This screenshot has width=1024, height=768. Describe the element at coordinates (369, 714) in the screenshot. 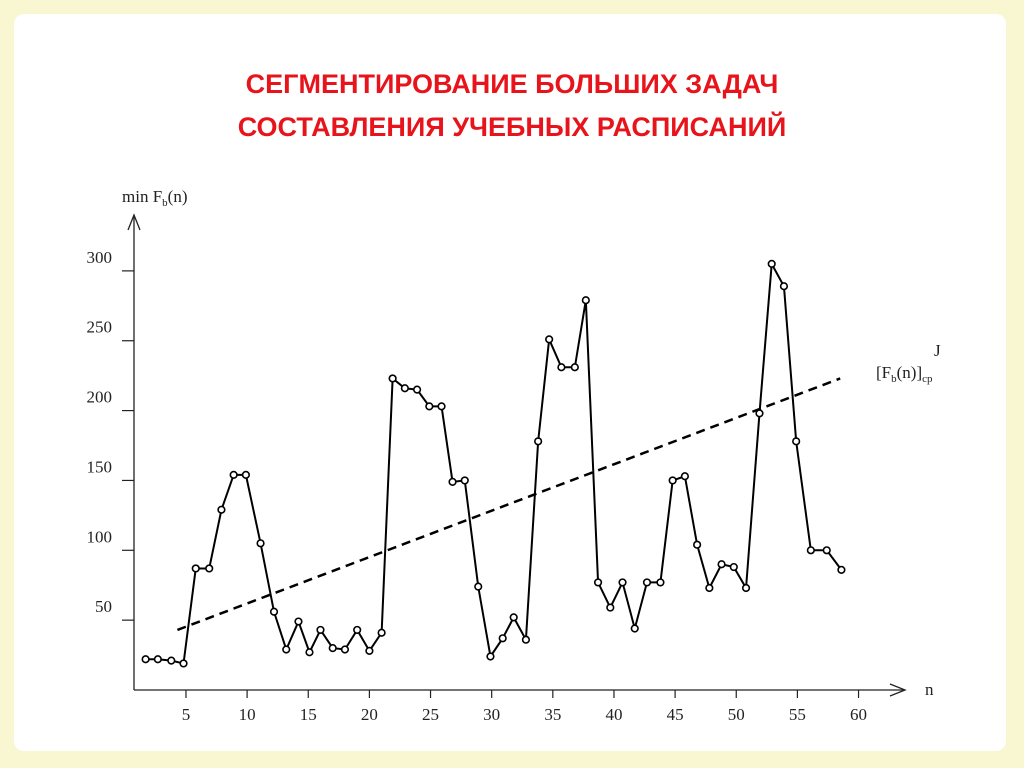

I see `x-tick-label: 20` at that location.